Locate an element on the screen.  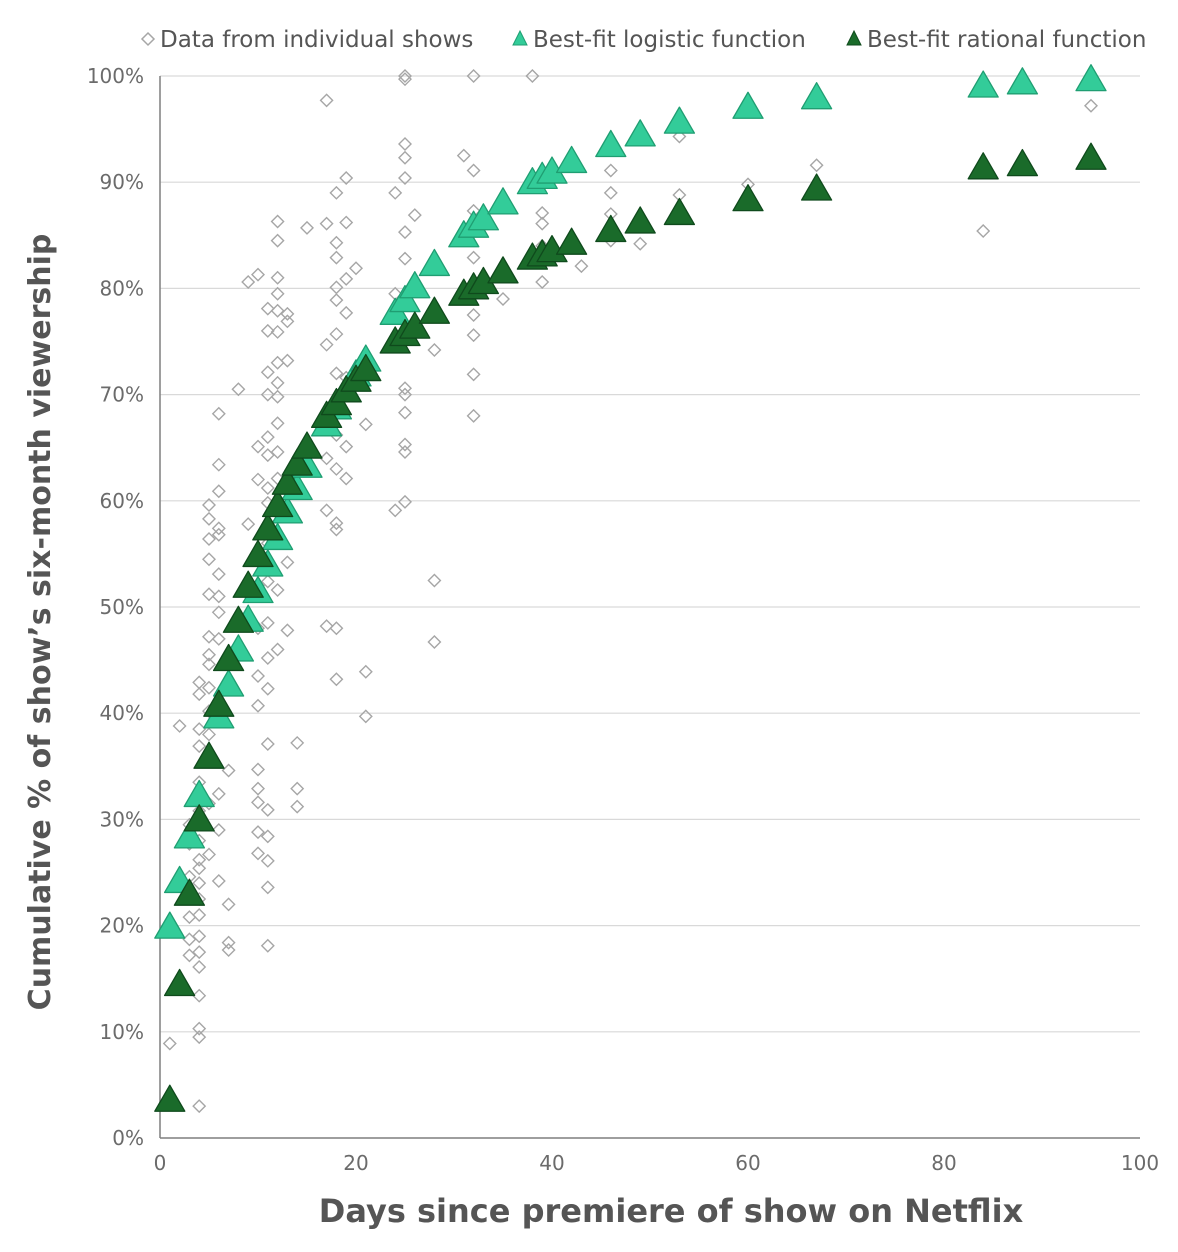
x-axis-title: Days since premiere of show on Netflix is located at coordinates (671, 1211).